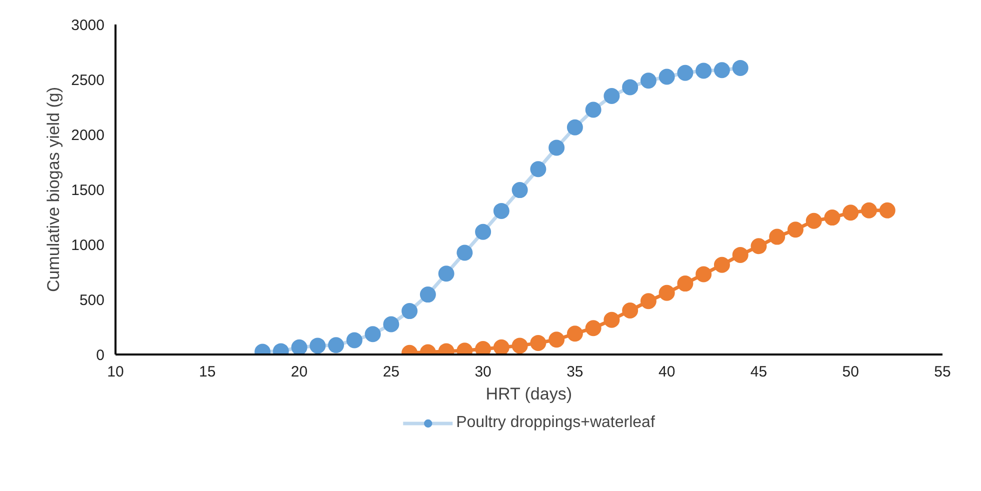 This screenshot has height=491, width=981. Describe the element at coordinates (483, 372) in the screenshot. I see `x-tick-label: 30` at that location.